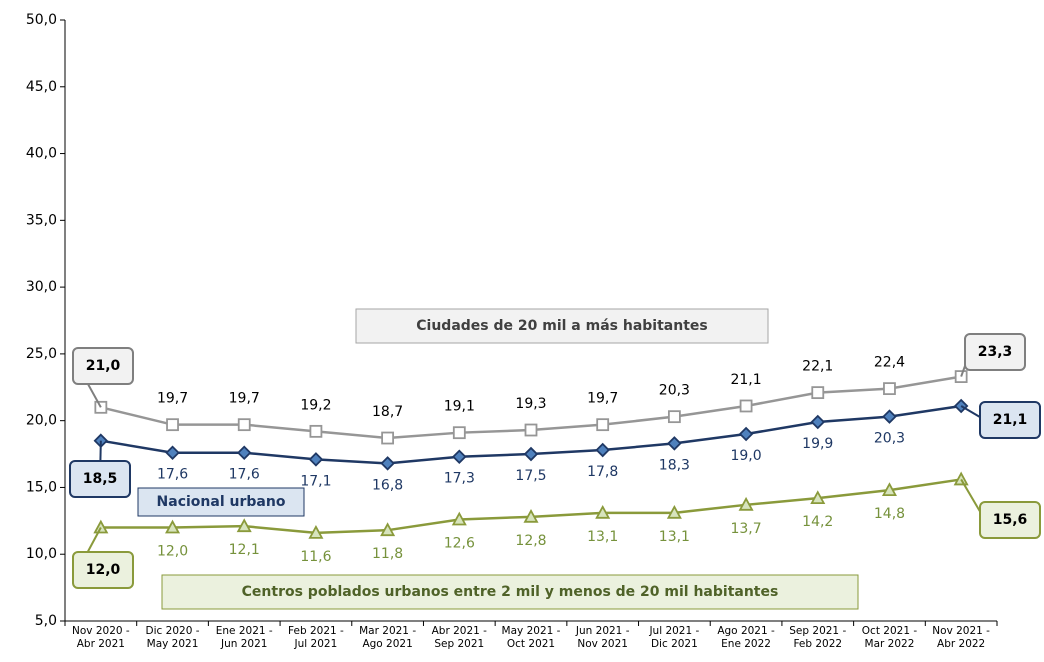 The height and width of the screenshot is (662, 1044). I want to click on data-label: 17,5, so click(530, 476).